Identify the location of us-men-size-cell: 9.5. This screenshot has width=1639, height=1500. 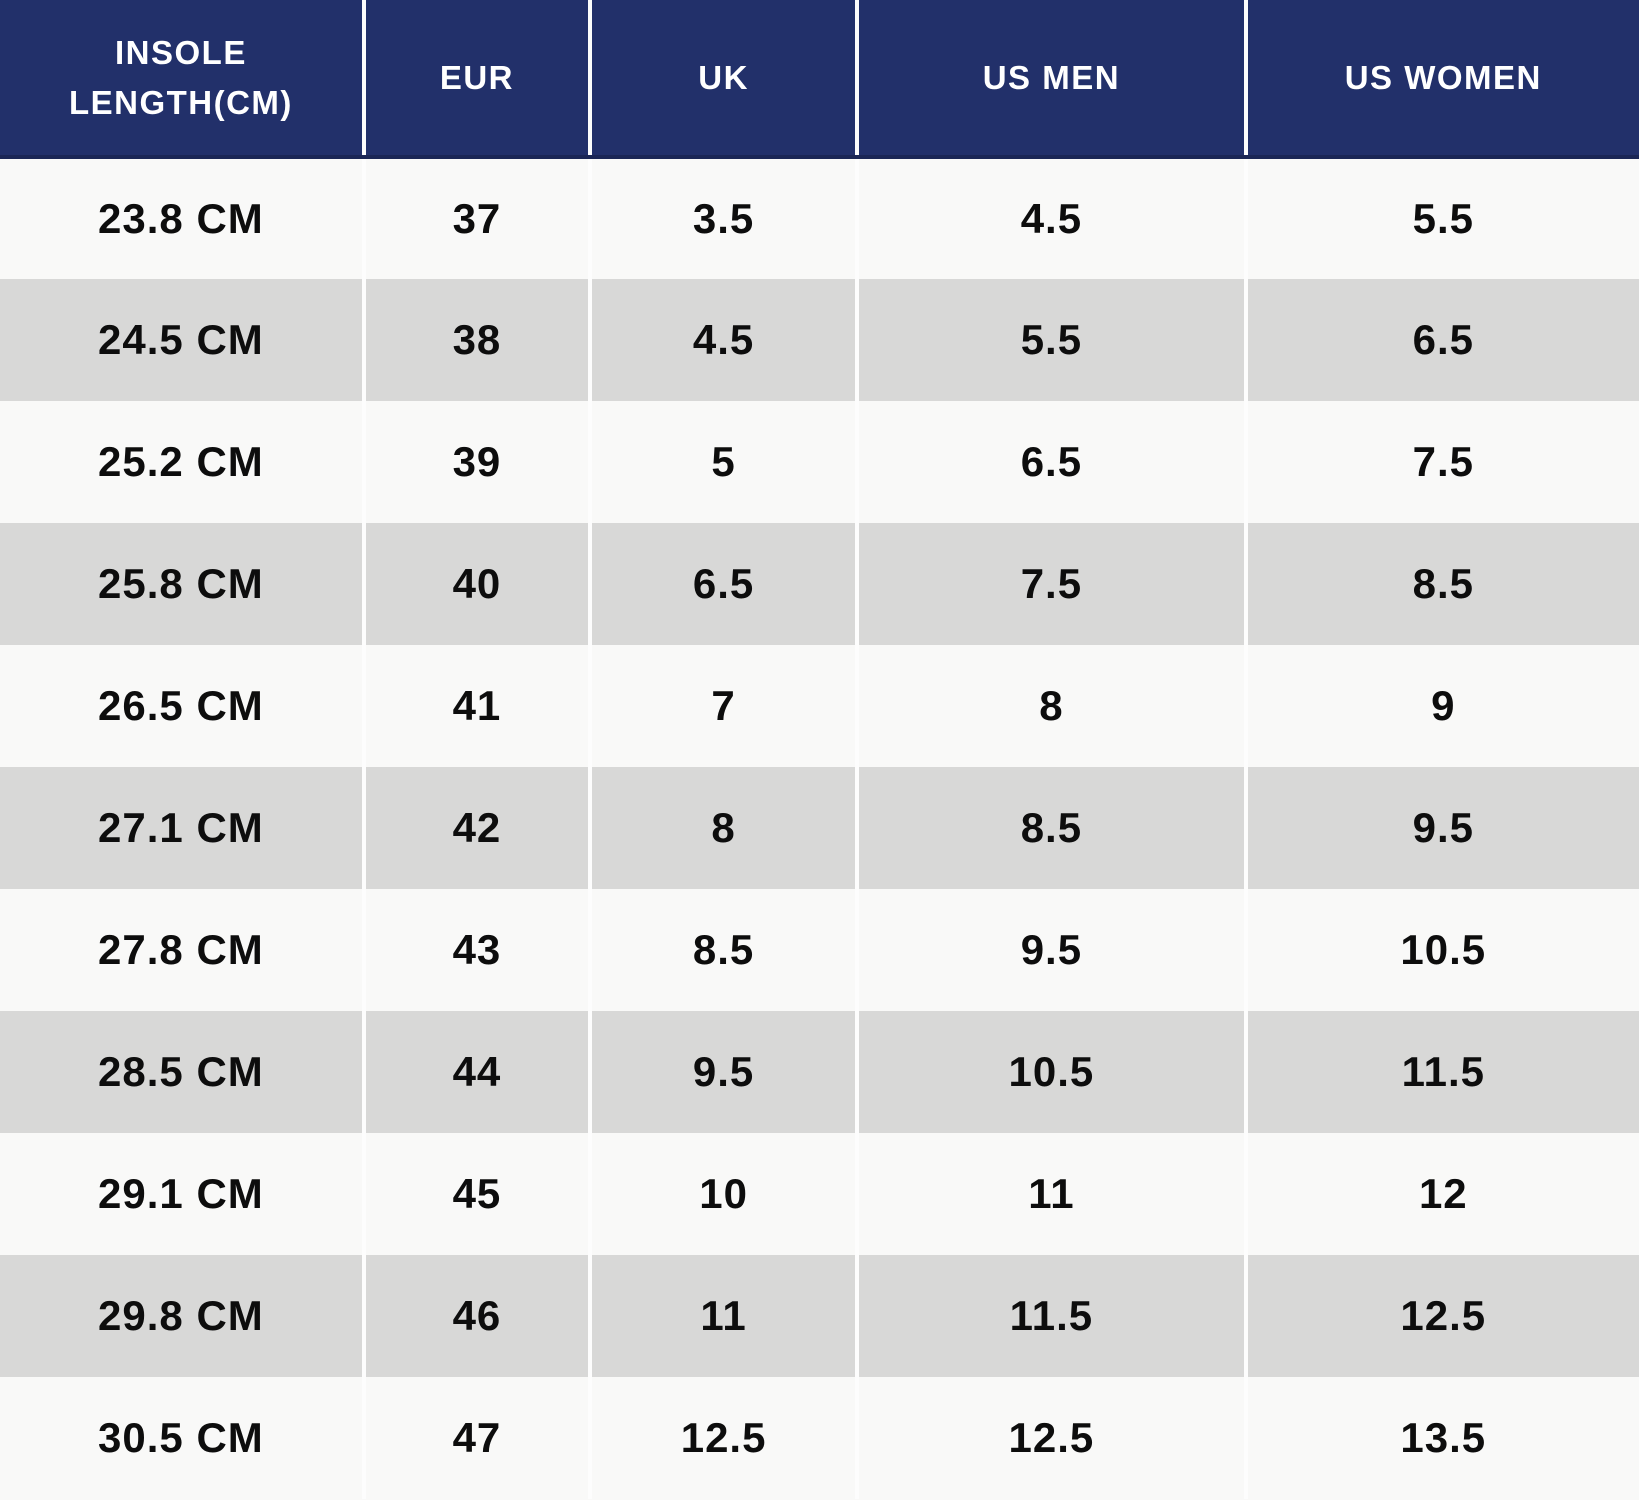
(1050, 950).